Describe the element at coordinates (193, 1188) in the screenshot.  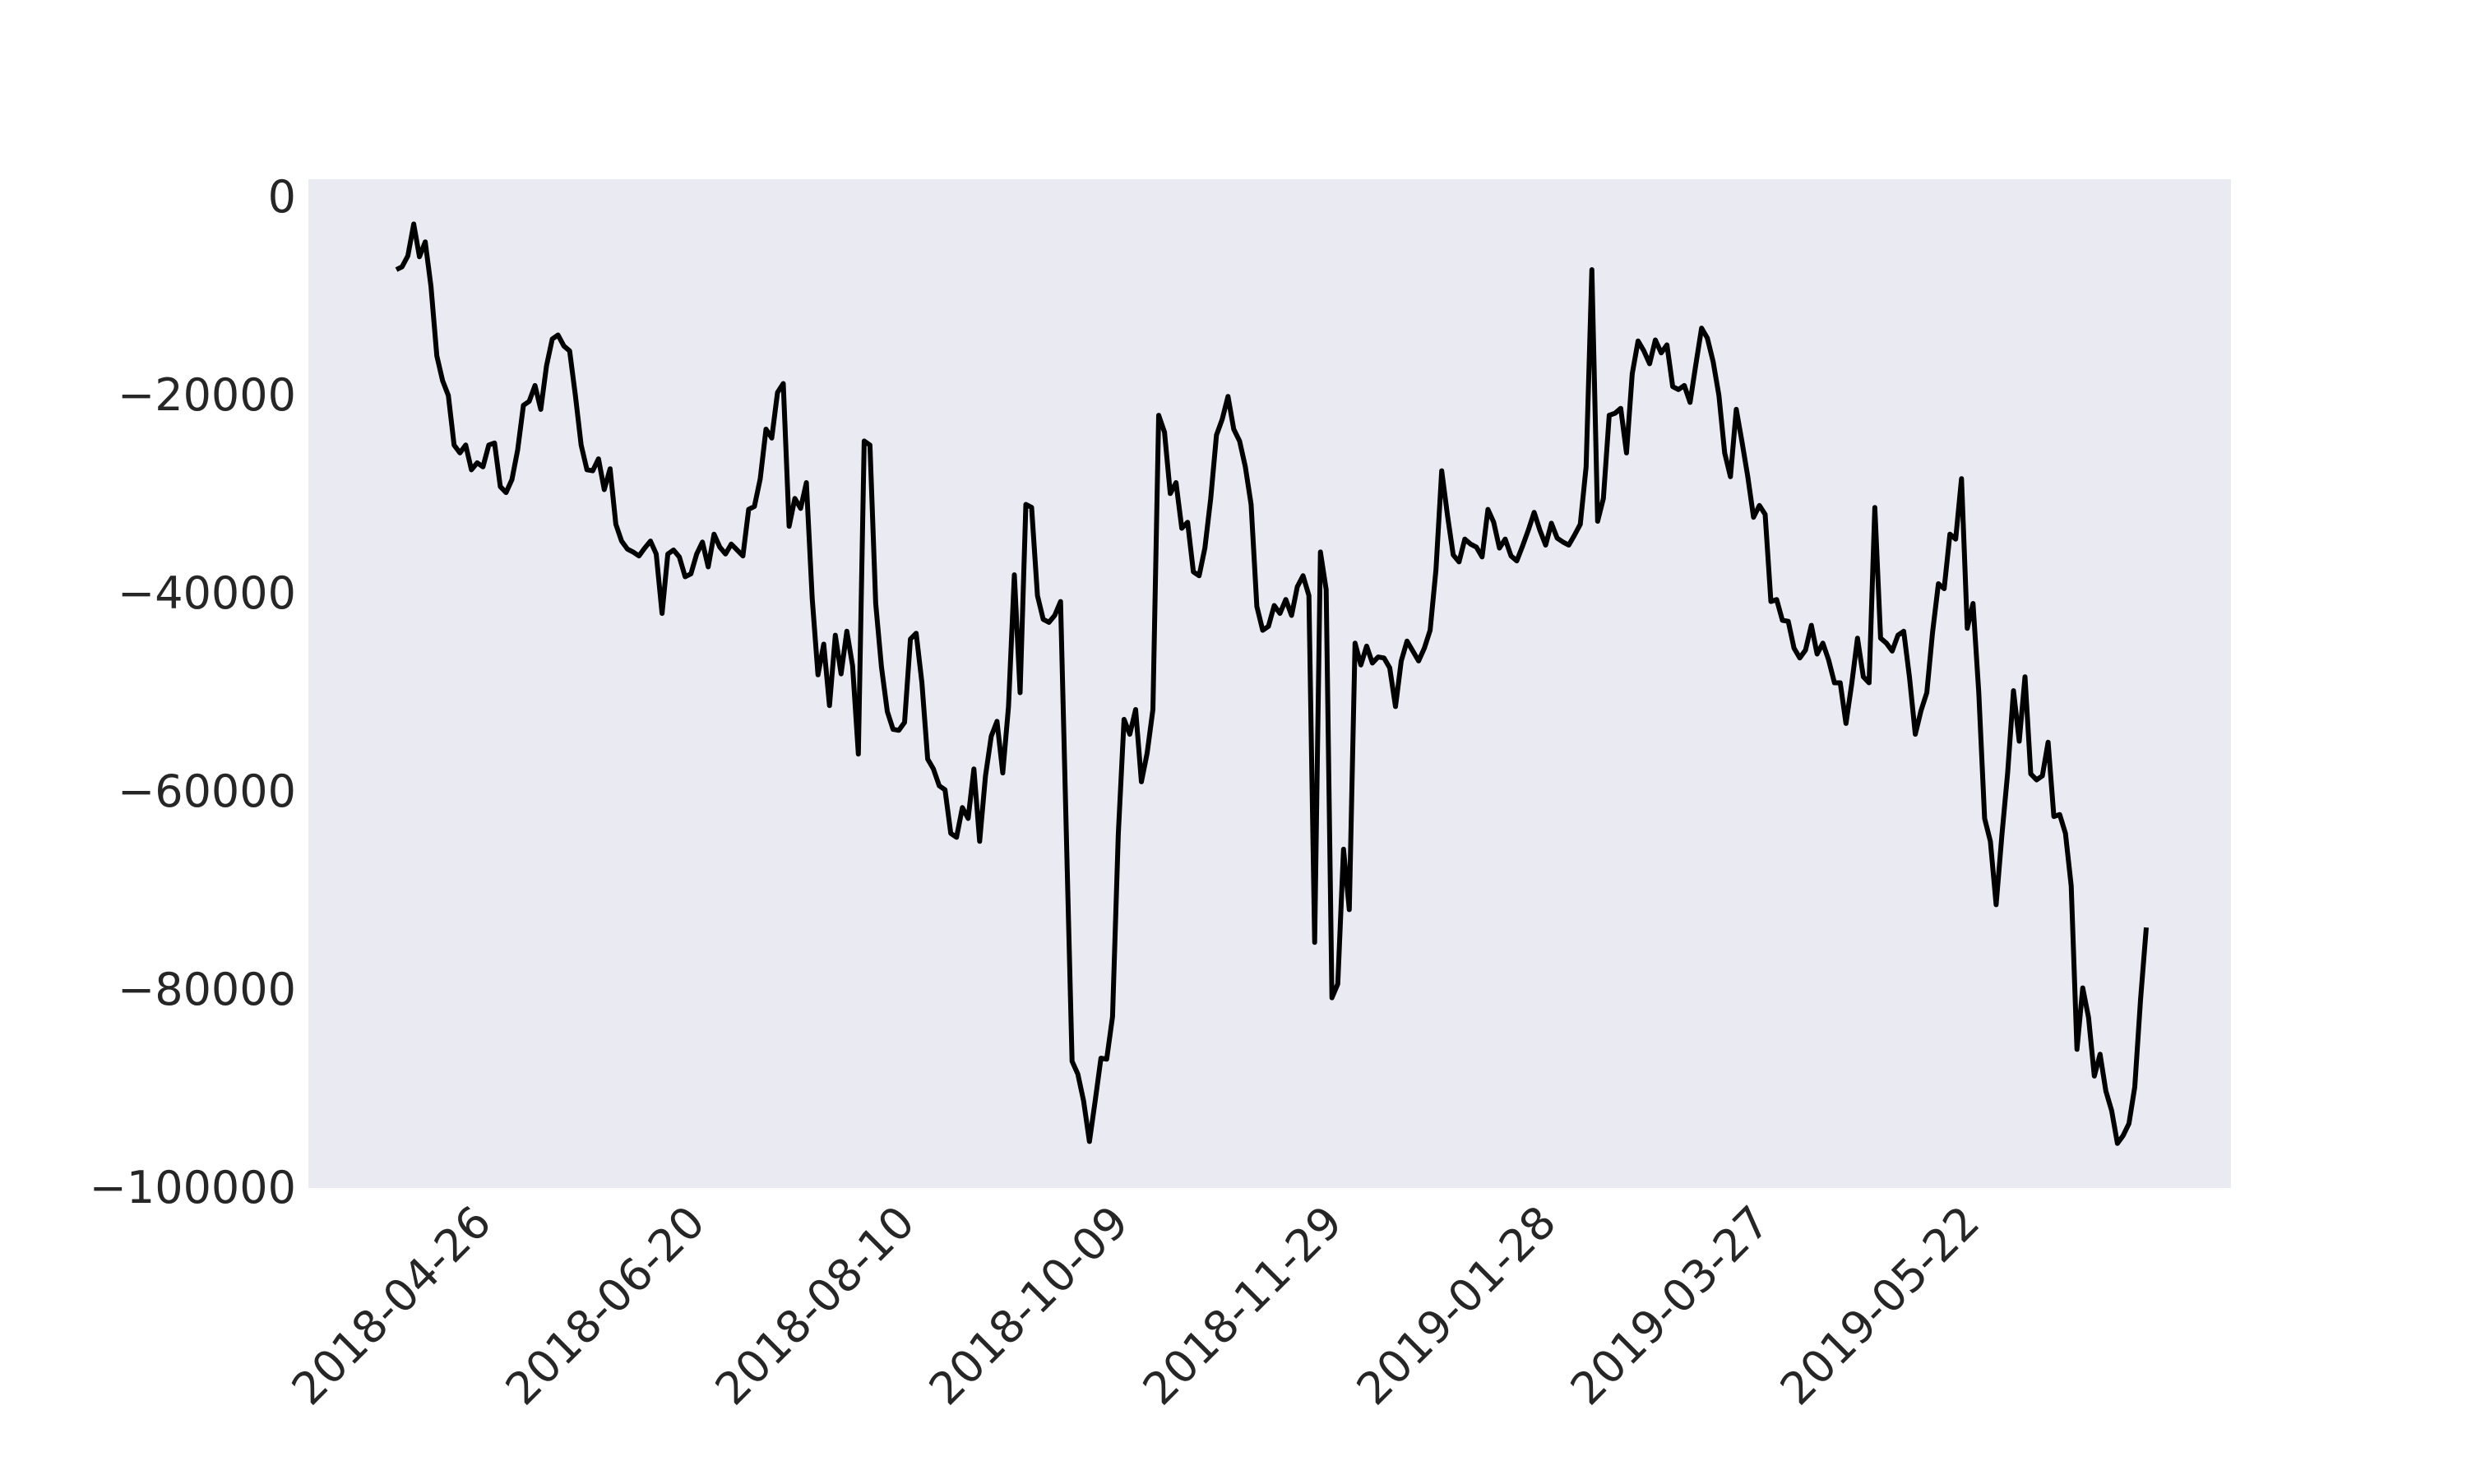
I see `y-tick-label: −100000` at that location.